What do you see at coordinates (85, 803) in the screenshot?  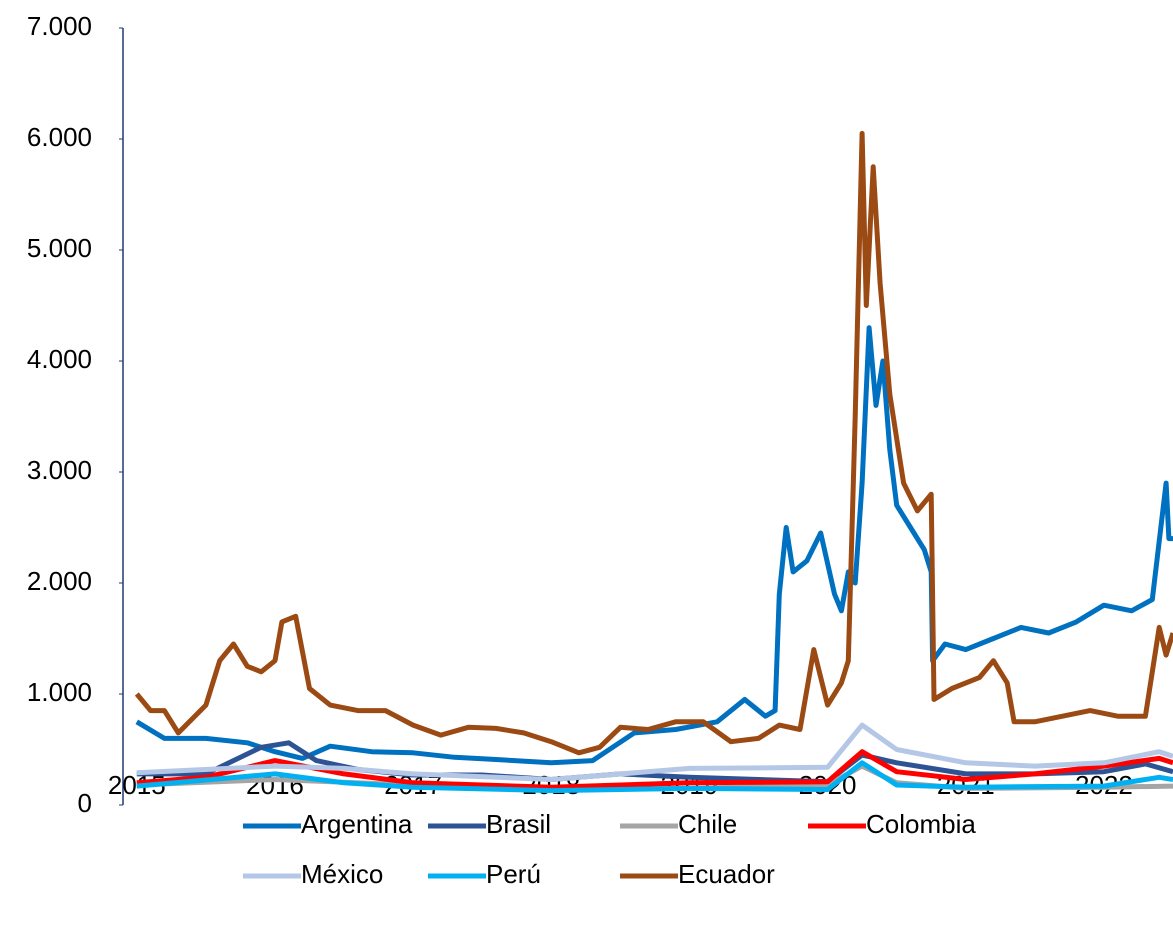 I see `y-tick-label: 0` at bounding box center [85, 803].